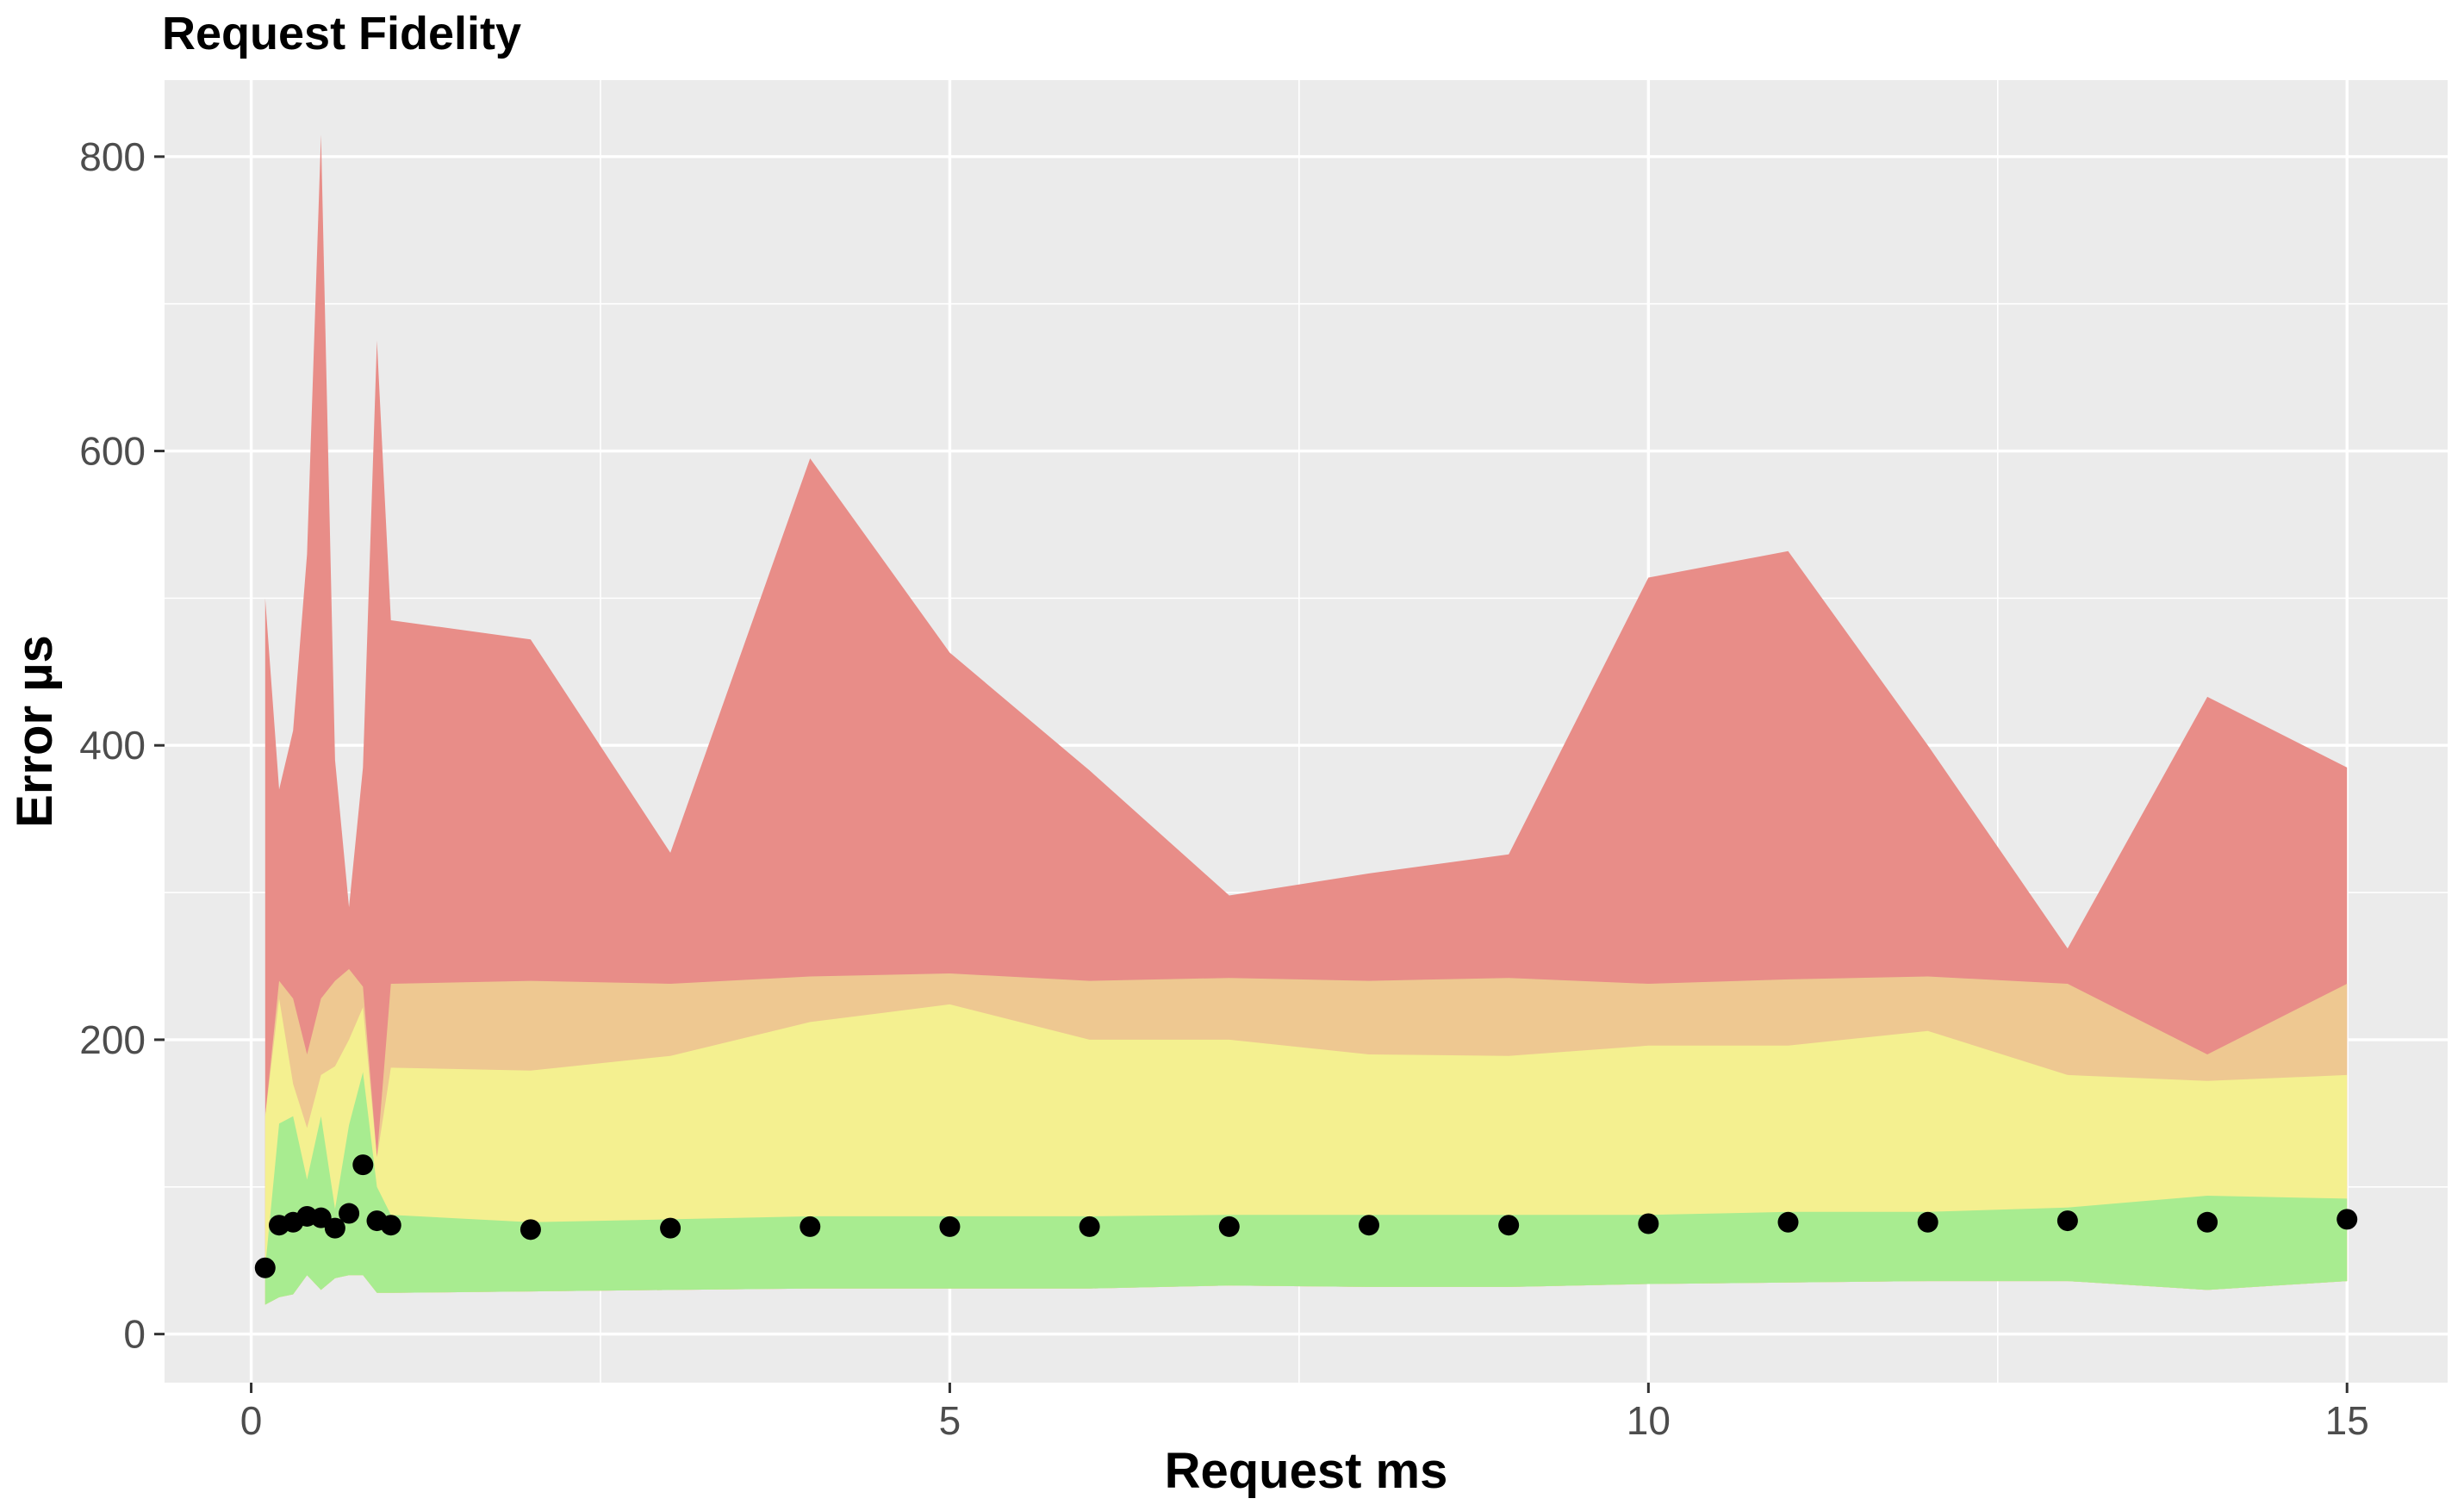  What do you see at coordinates (113, 452) in the screenshot?
I see `y-tick-label: 600` at bounding box center [113, 452].